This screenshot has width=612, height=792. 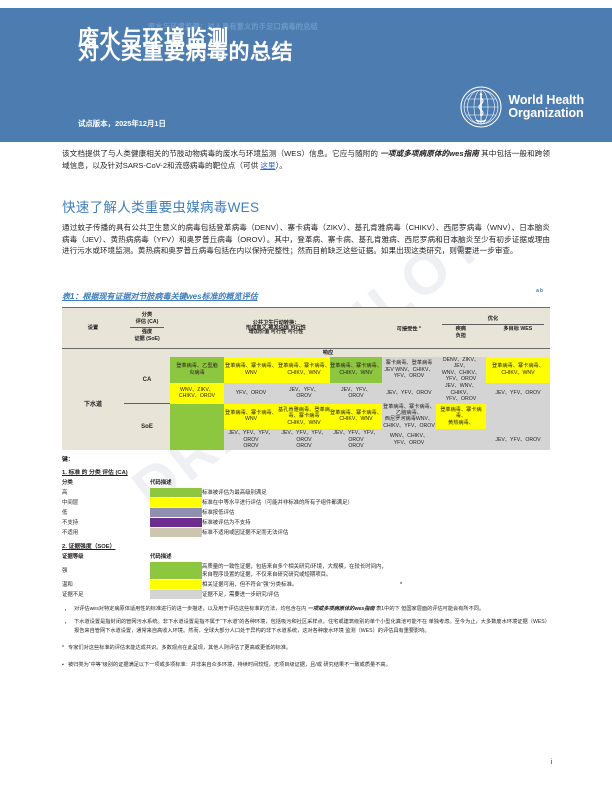 I want to click on cell-soesub-7: JEV、YFV、OROV, so click(x=518, y=440).